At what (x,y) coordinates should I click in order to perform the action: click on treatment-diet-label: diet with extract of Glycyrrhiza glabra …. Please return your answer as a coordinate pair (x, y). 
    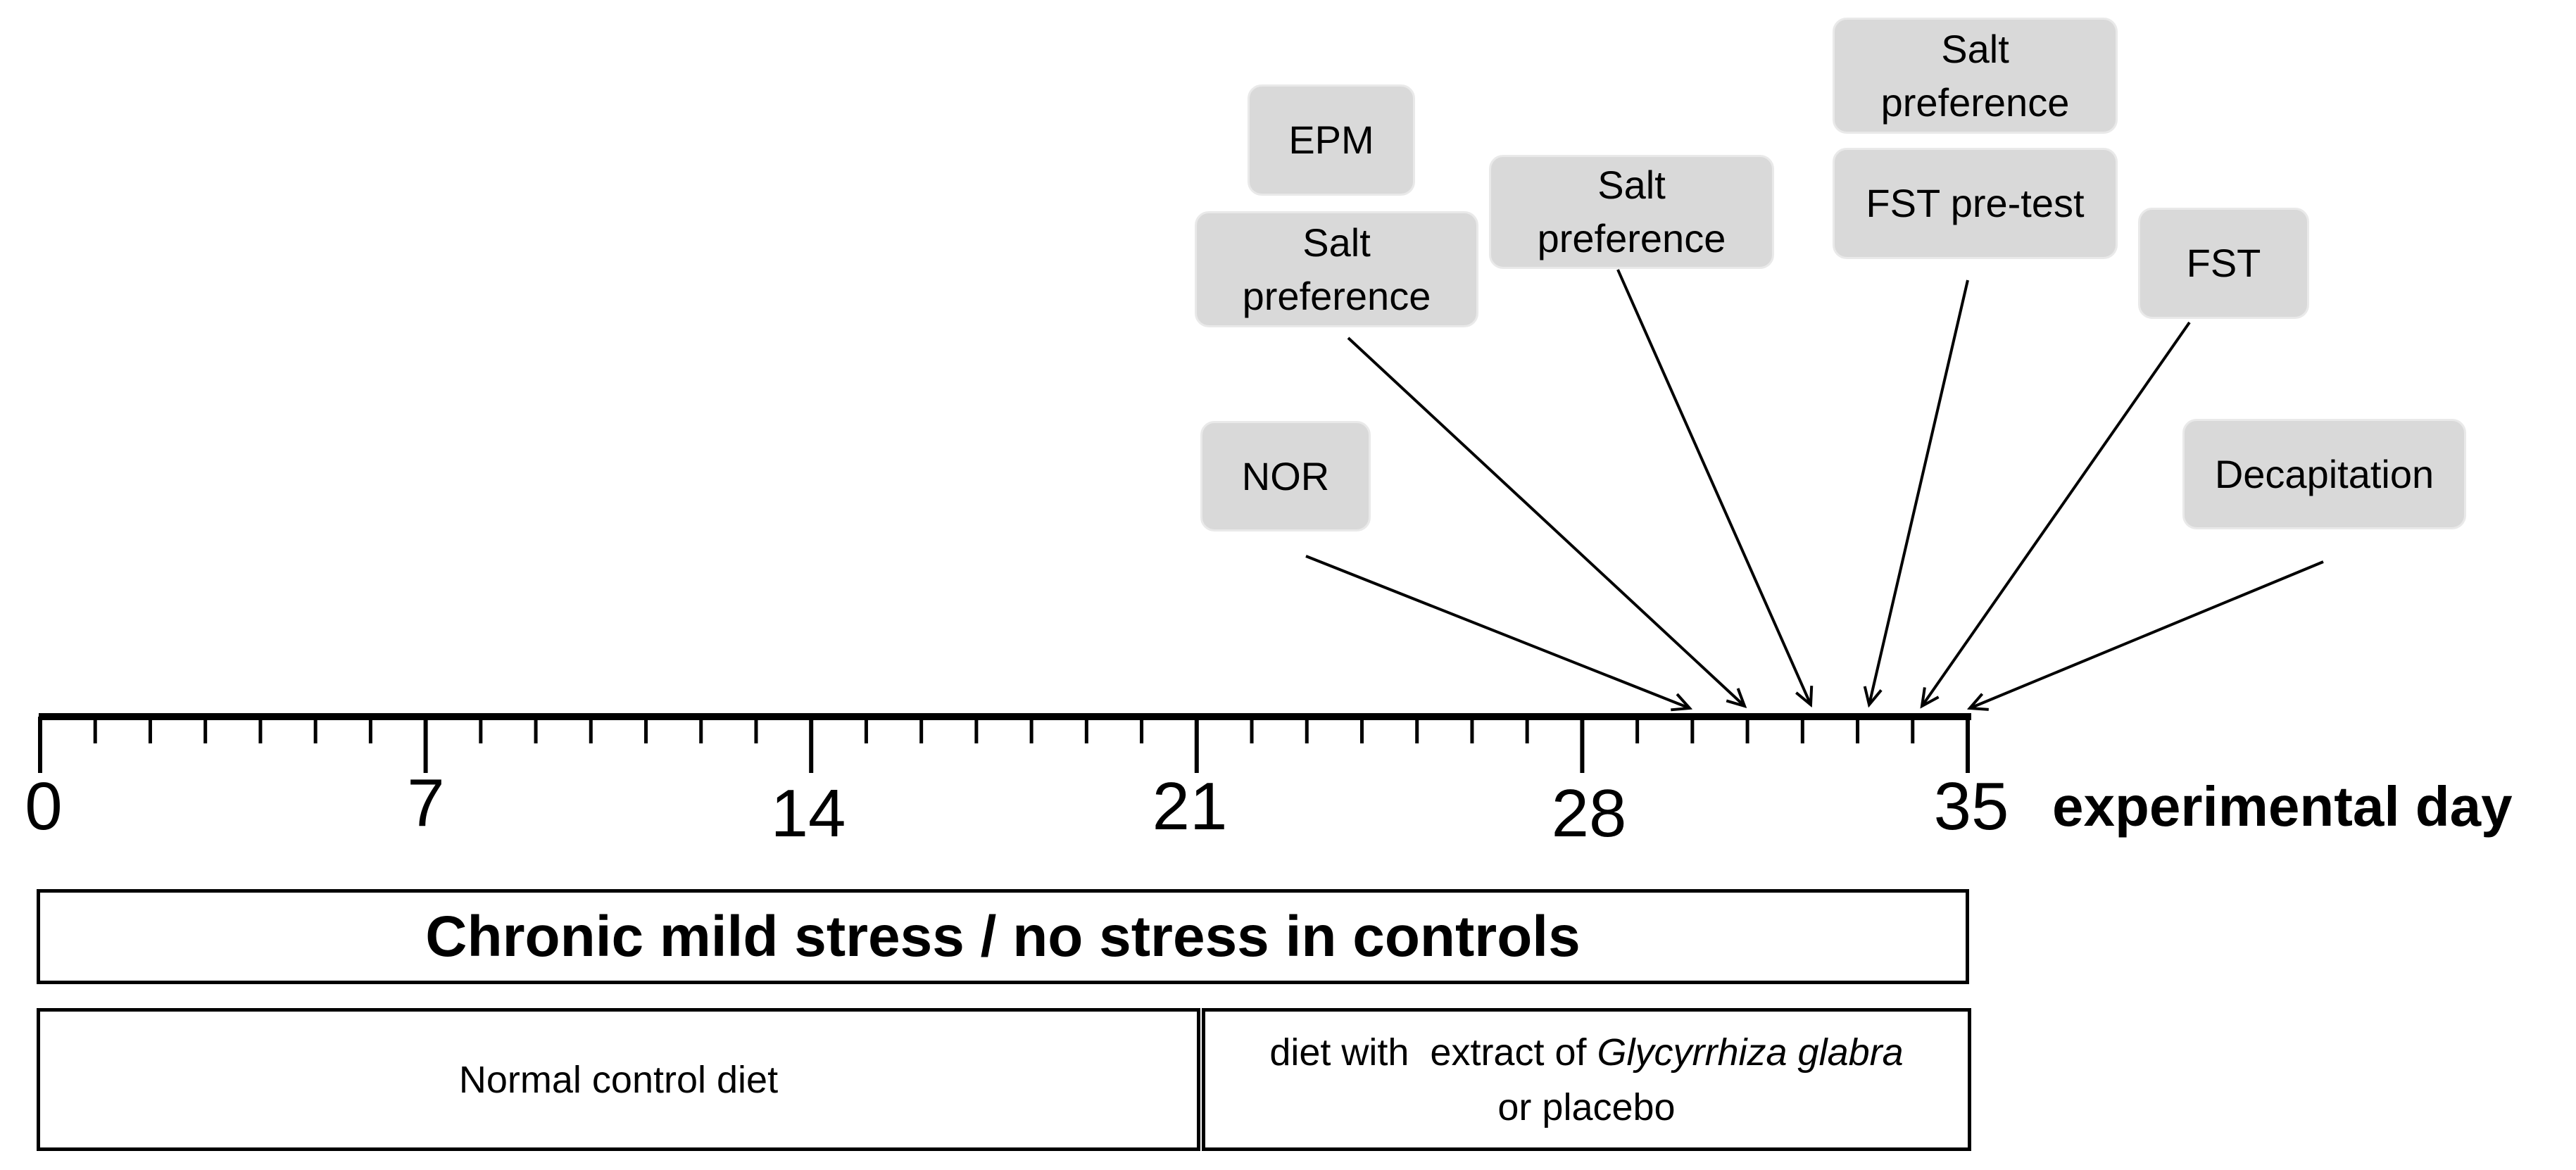
    Looking at the image, I should click on (1586, 1080).